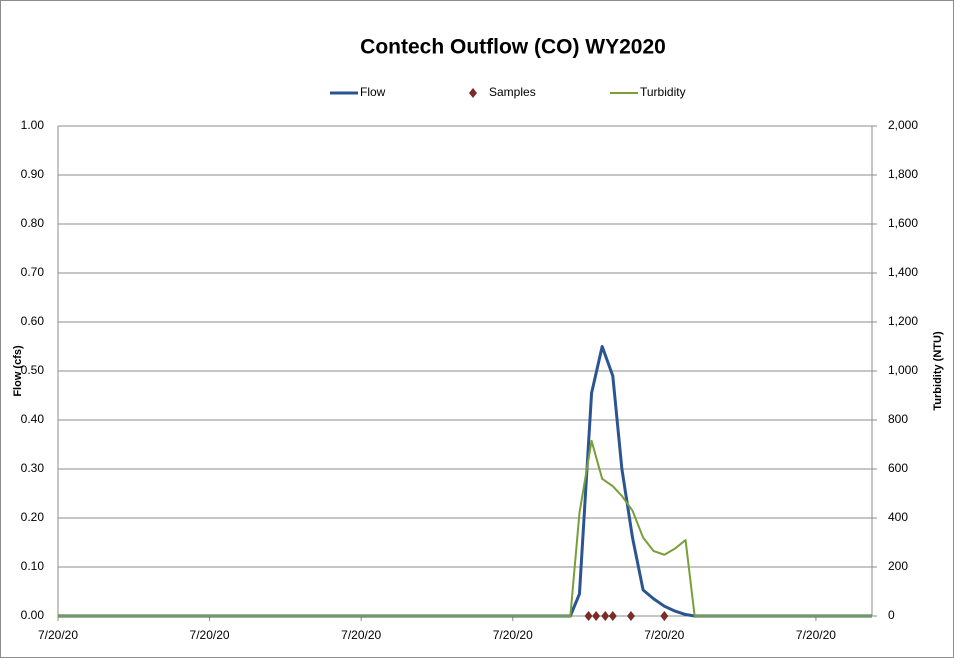 Image resolution: width=954 pixels, height=658 pixels. What do you see at coordinates (18, 371) in the screenshot?
I see `y-axis-title: Flow (cfs)` at bounding box center [18, 371].